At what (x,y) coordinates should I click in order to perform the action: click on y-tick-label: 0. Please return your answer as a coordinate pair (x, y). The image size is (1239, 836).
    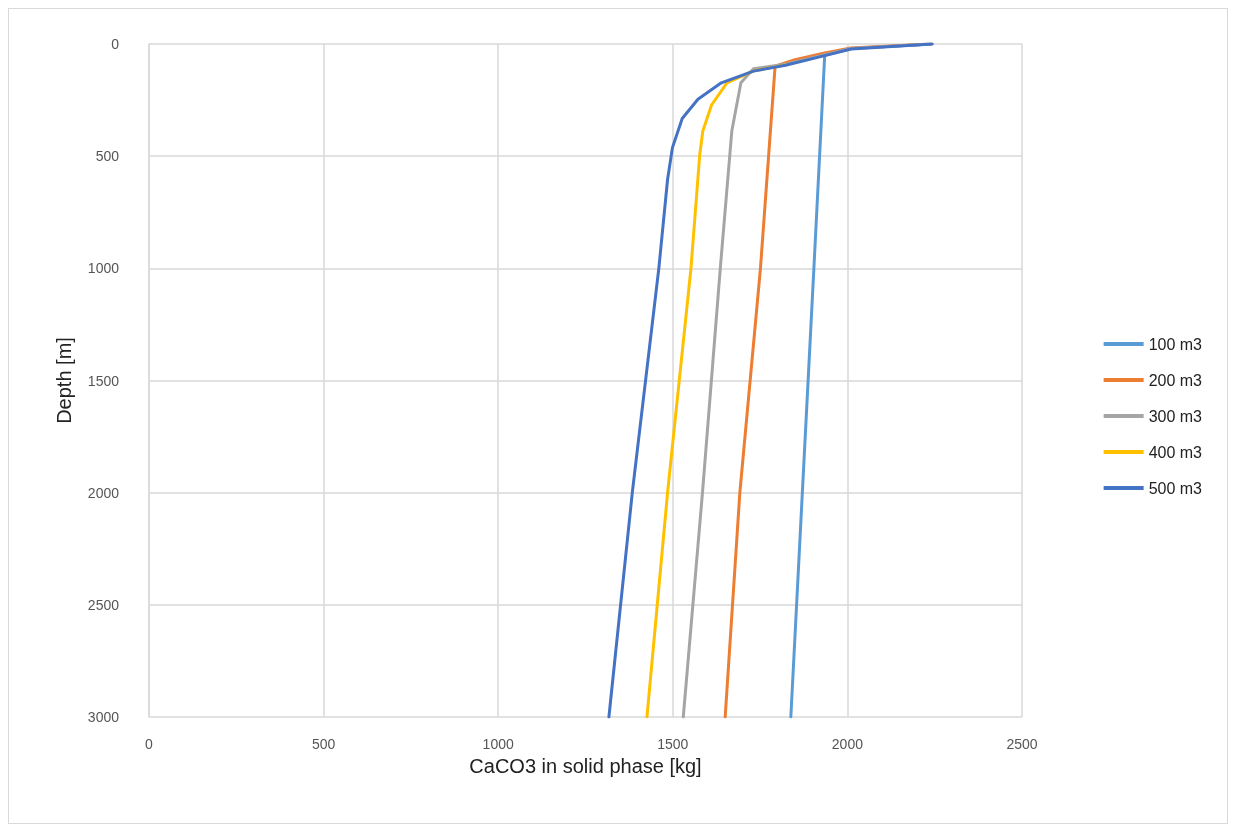
    Looking at the image, I should click on (115, 44).